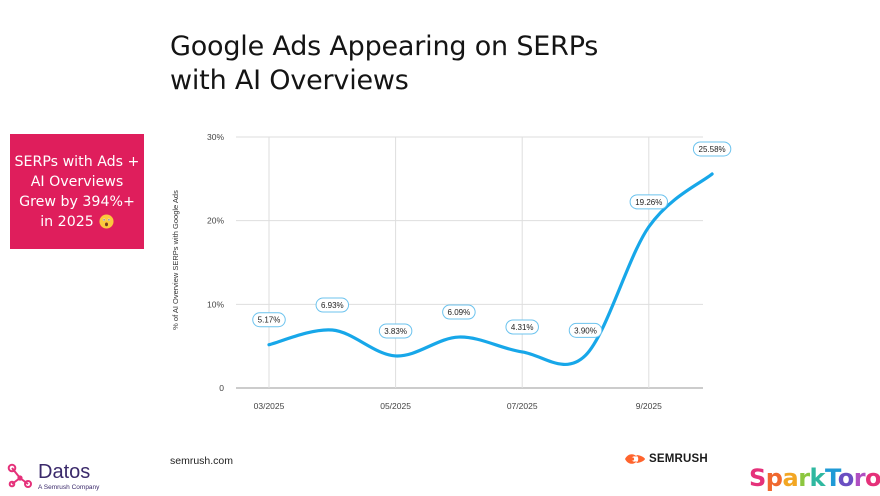  Describe the element at coordinates (67, 221) in the screenshot. I see `callout-line4: in 2025` at that location.